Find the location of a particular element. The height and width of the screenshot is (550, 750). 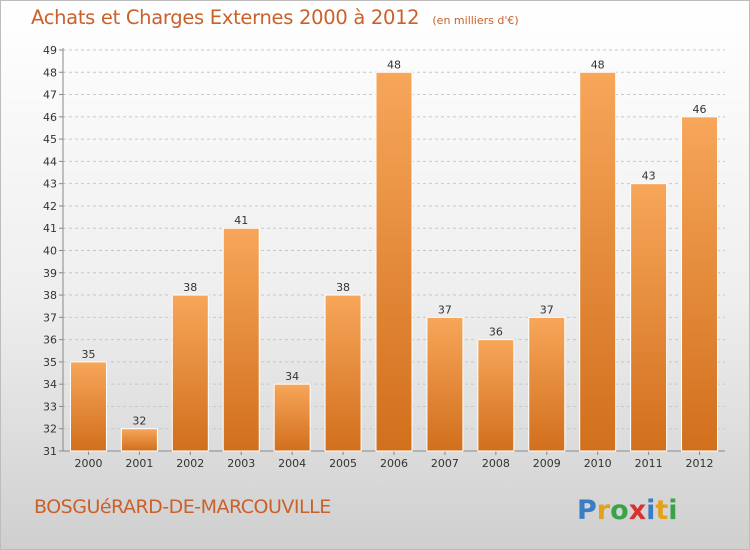

bar-value-label-2002: 38 is located at coordinates (190, 287).